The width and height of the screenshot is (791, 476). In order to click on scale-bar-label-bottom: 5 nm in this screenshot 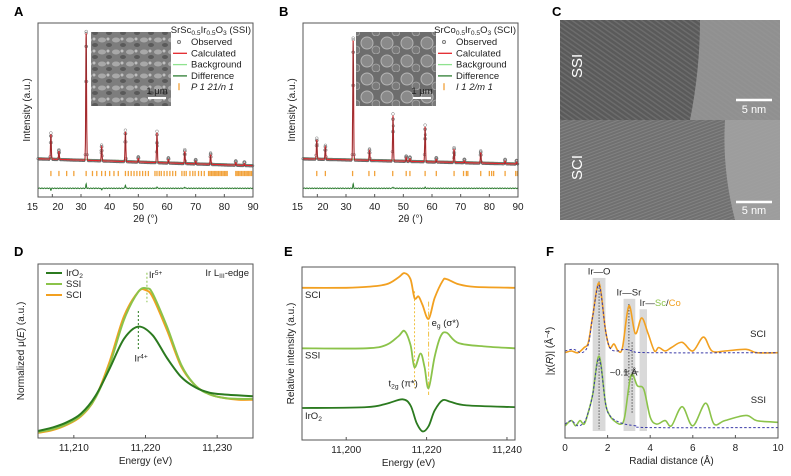, I will do `click(754, 211)`.